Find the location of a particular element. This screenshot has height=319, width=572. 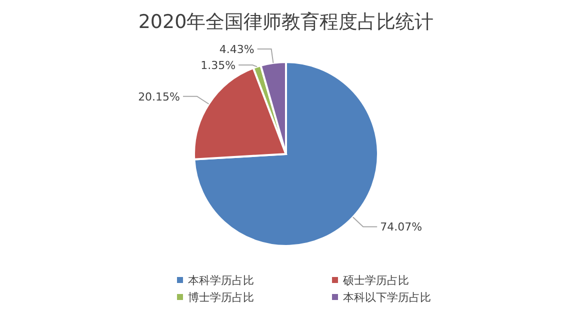

legend-label: 本科学历占比 is located at coordinates (221, 280).